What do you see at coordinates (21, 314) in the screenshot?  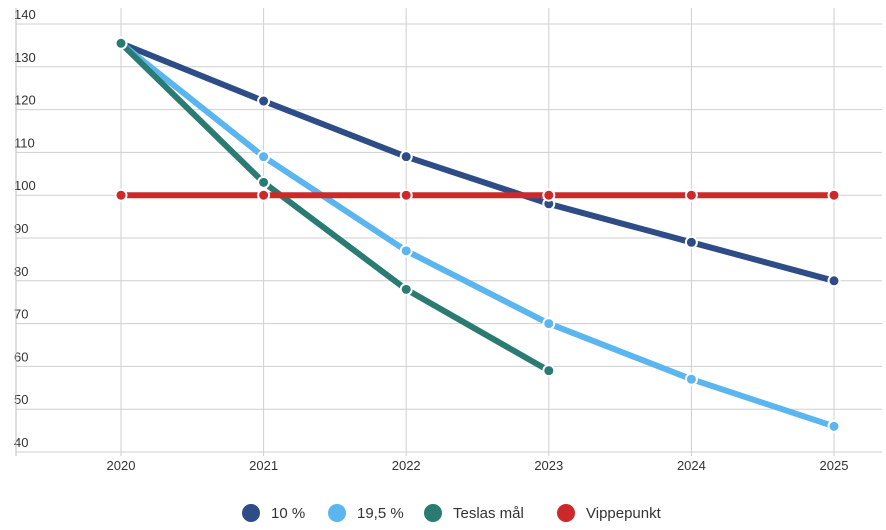 I see `y-tick-label: 70` at bounding box center [21, 314].